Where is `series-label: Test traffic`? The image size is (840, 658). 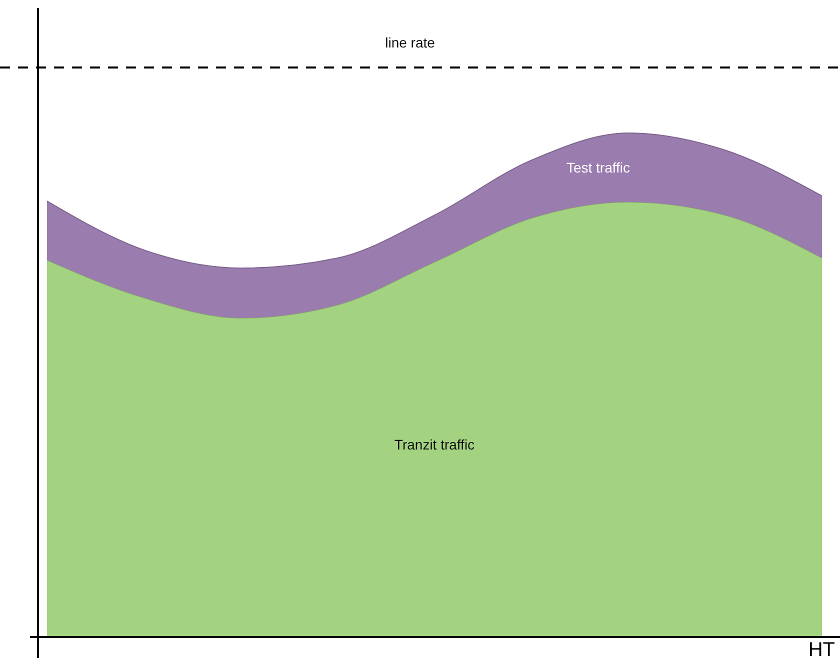 series-label: Test traffic is located at coordinates (598, 168).